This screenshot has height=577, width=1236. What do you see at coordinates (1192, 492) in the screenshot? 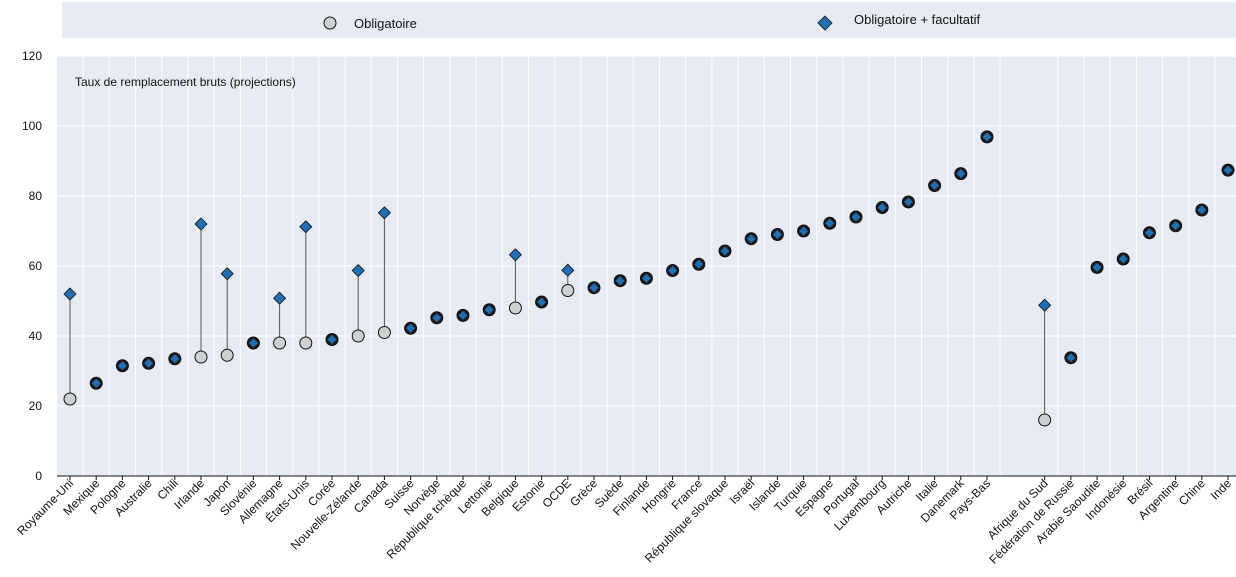
I see `x-tick-label: Chine` at bounding box center [1192, 492].